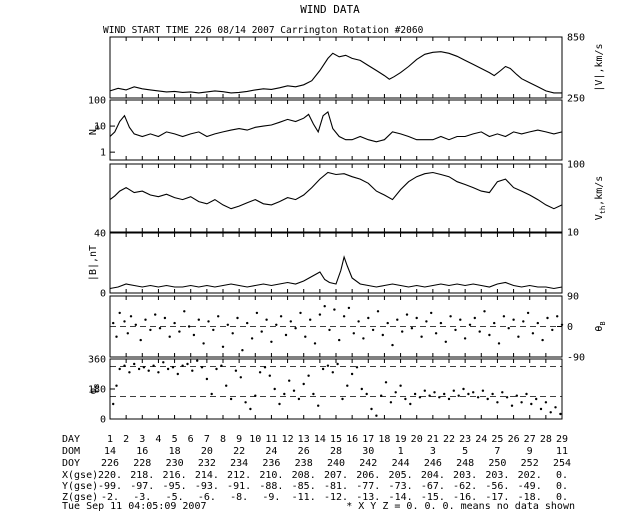  What do you see at coordinates (80, 475) in the screenshot?
I see `table-row-label-xgse: X(gse)` at bounding box center [80, 475].